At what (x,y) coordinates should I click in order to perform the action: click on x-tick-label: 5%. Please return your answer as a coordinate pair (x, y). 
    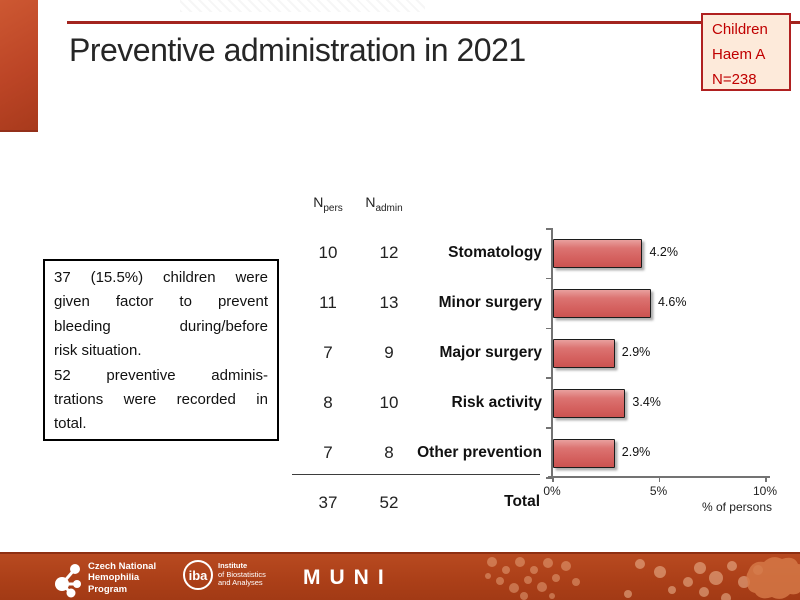
    Looking at the image, I should click on (658, 491).